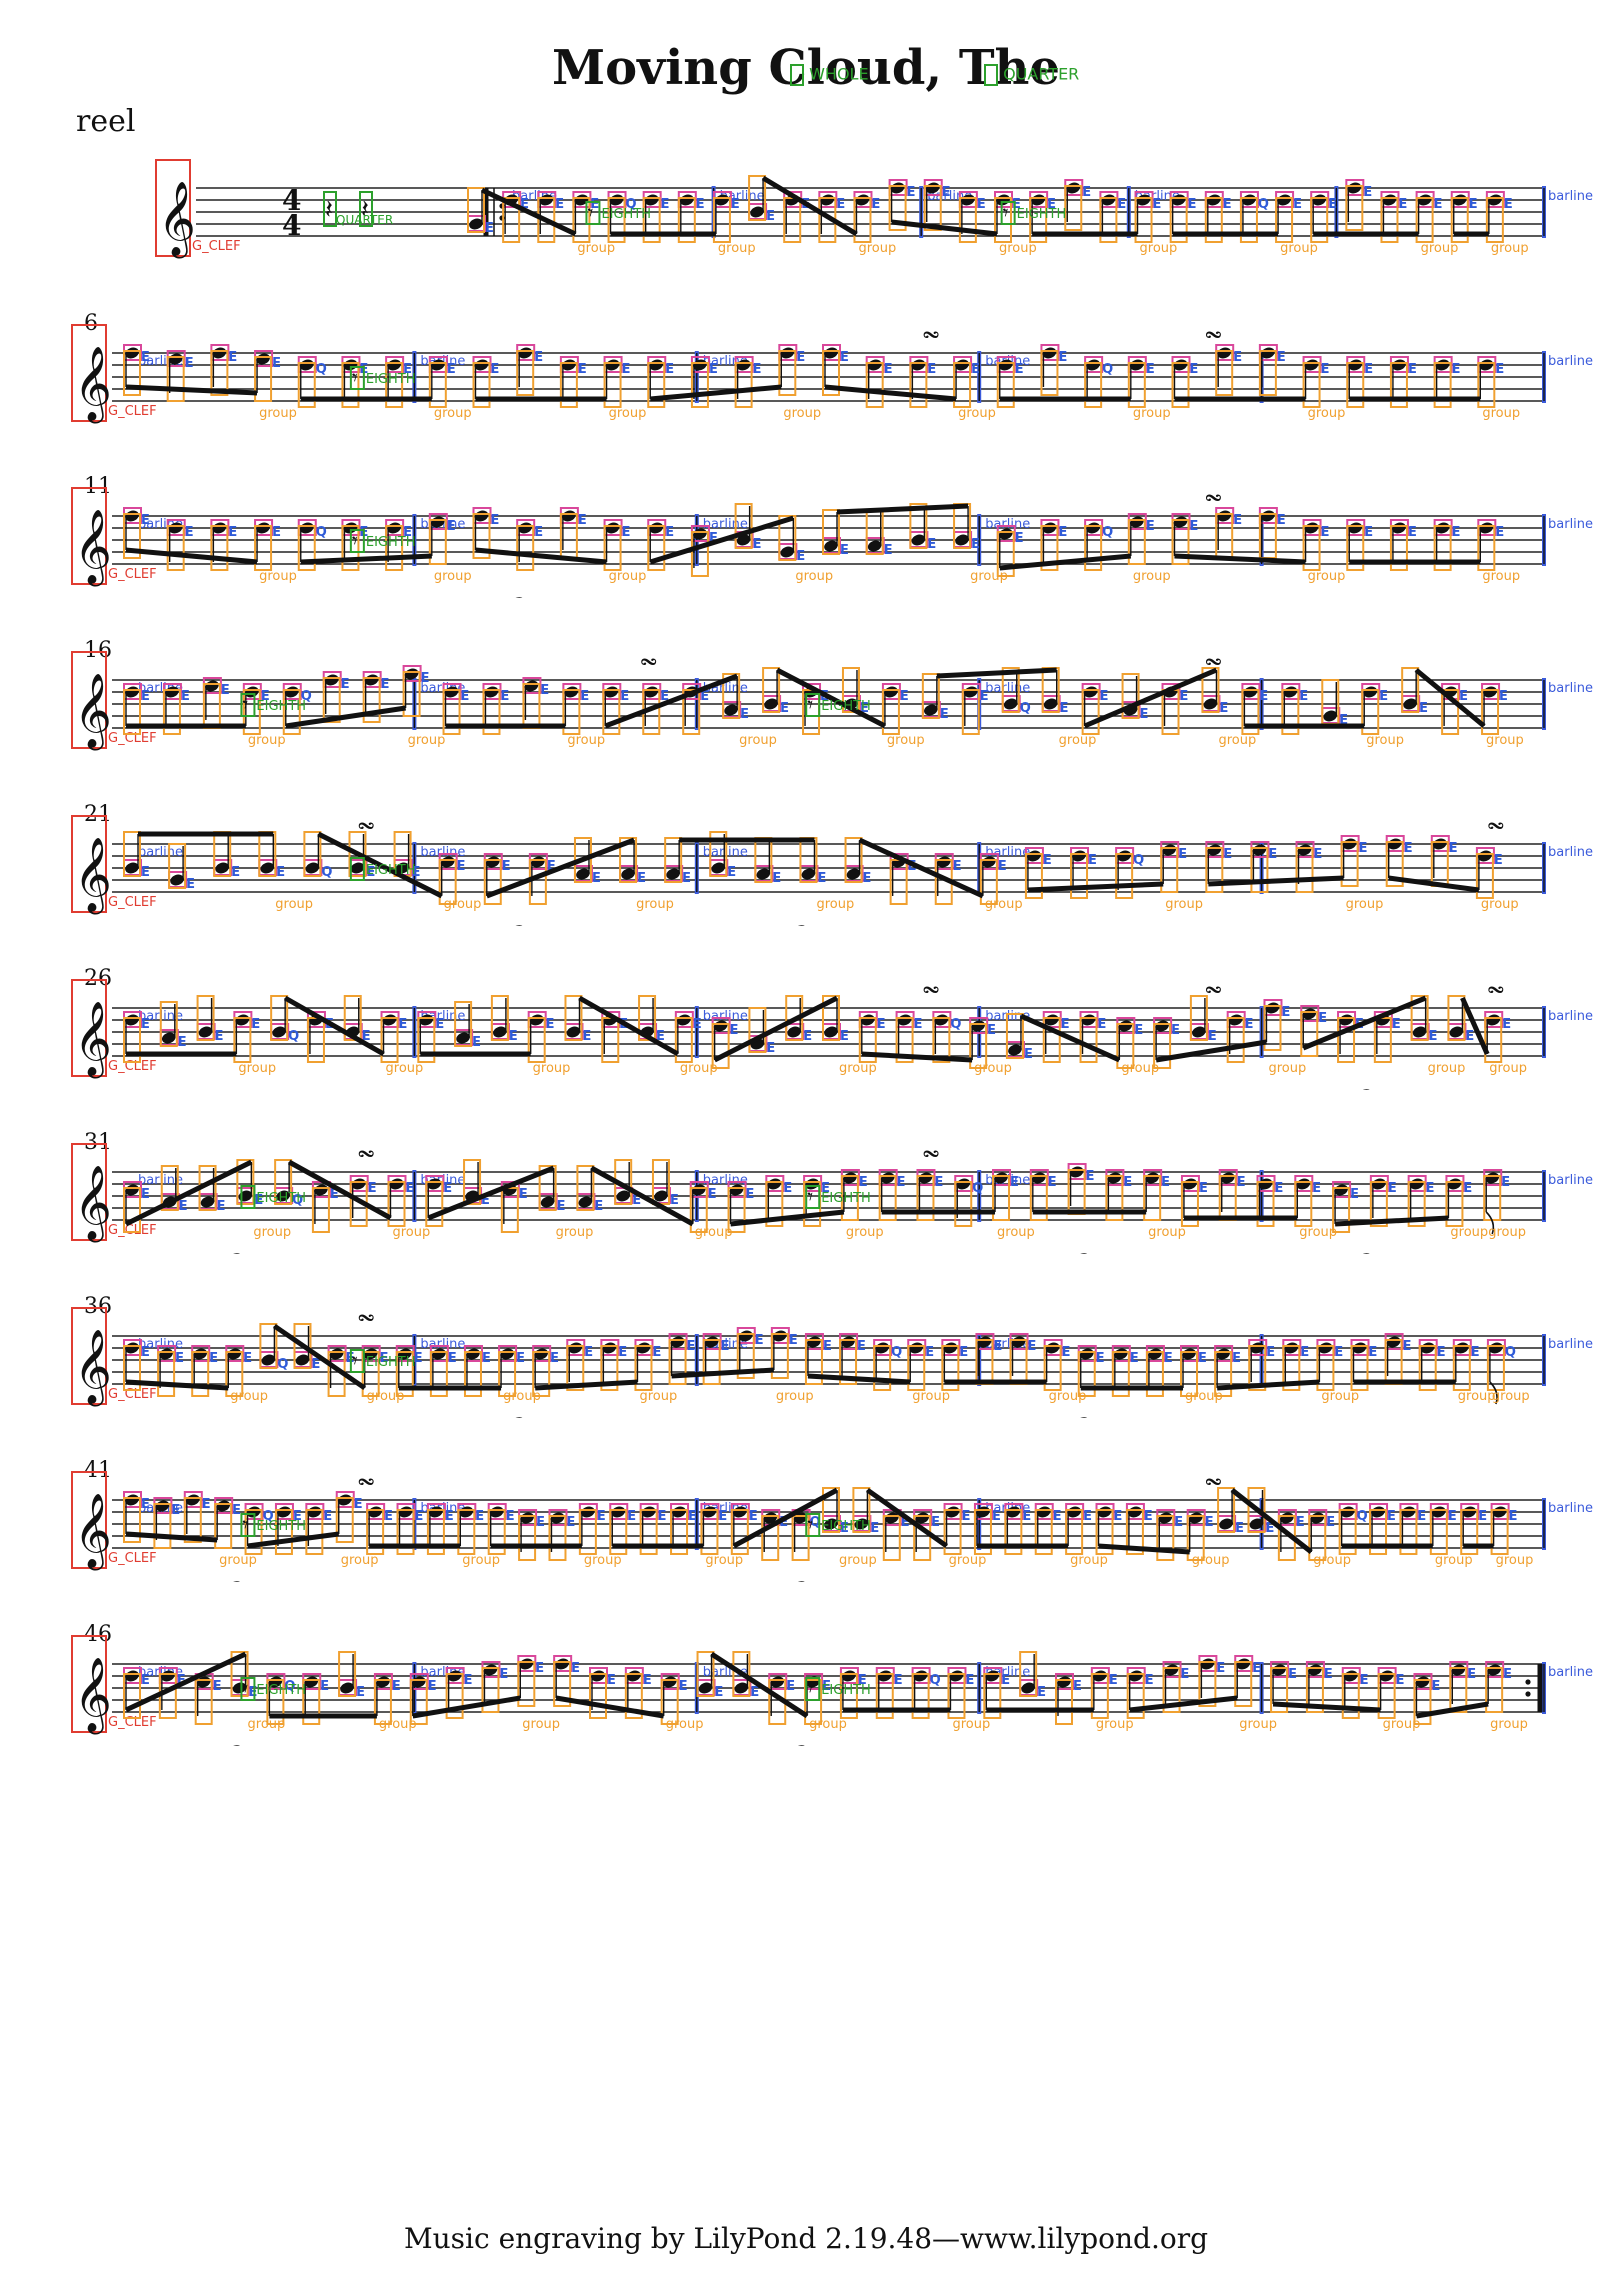  Describe the element at coordinates (813, 1525) in the screenshot. I see `eighth-rest-box` at that location.